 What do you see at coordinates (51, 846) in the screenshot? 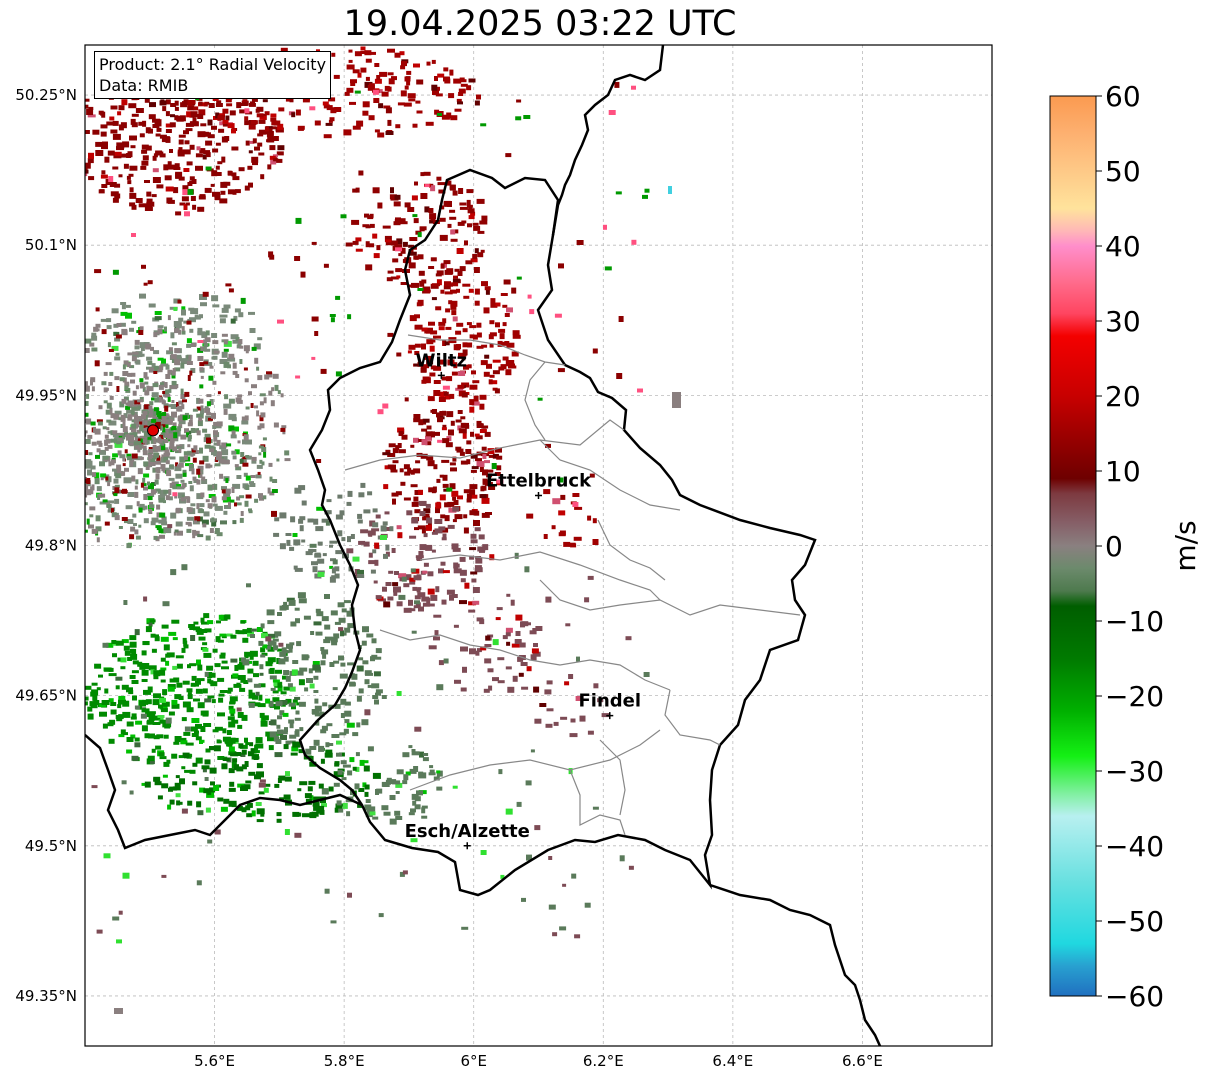
I see `y-tick-label: 49.5°N` at bounding box center [51, 846].